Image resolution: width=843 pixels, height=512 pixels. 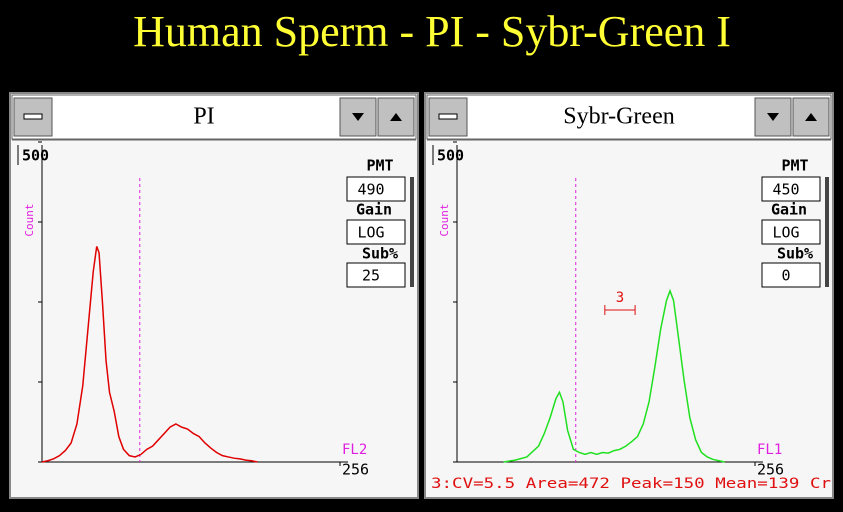 What do you see at coordinates (620, 310) in the screenshot?
I see `region-marker` at bounding box center [620, 310].